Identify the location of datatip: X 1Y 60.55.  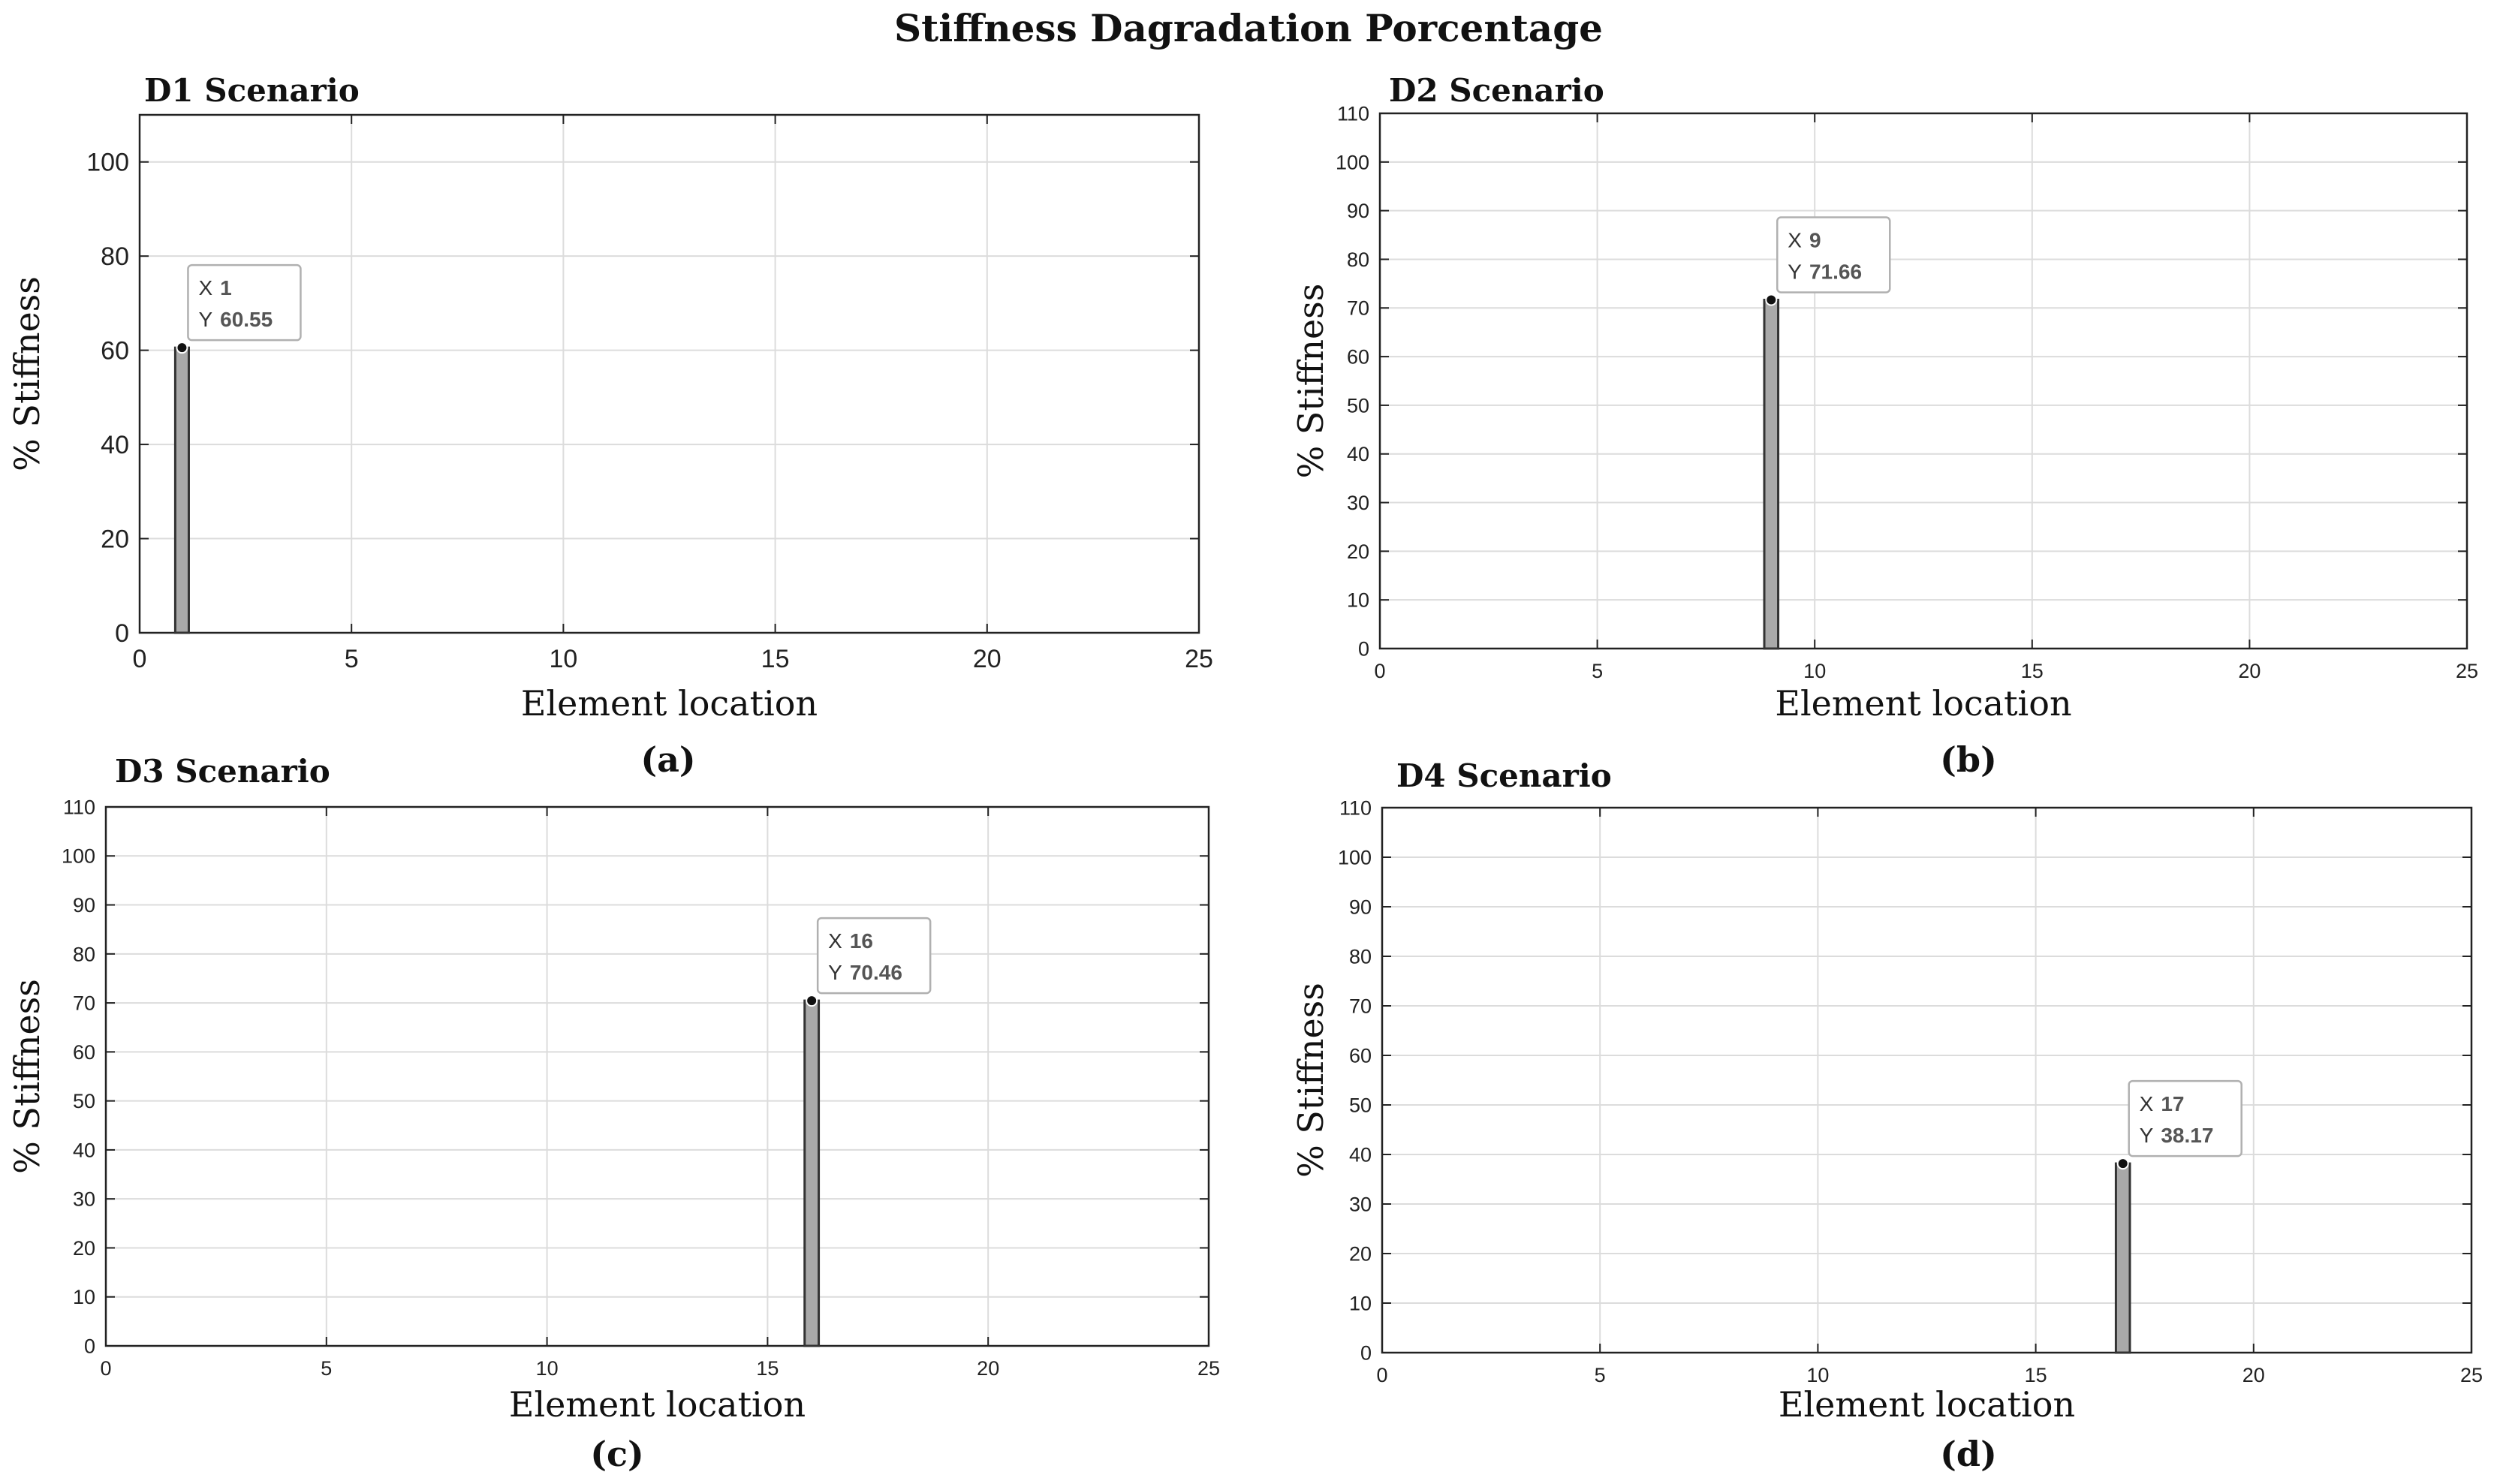
(244, 302).